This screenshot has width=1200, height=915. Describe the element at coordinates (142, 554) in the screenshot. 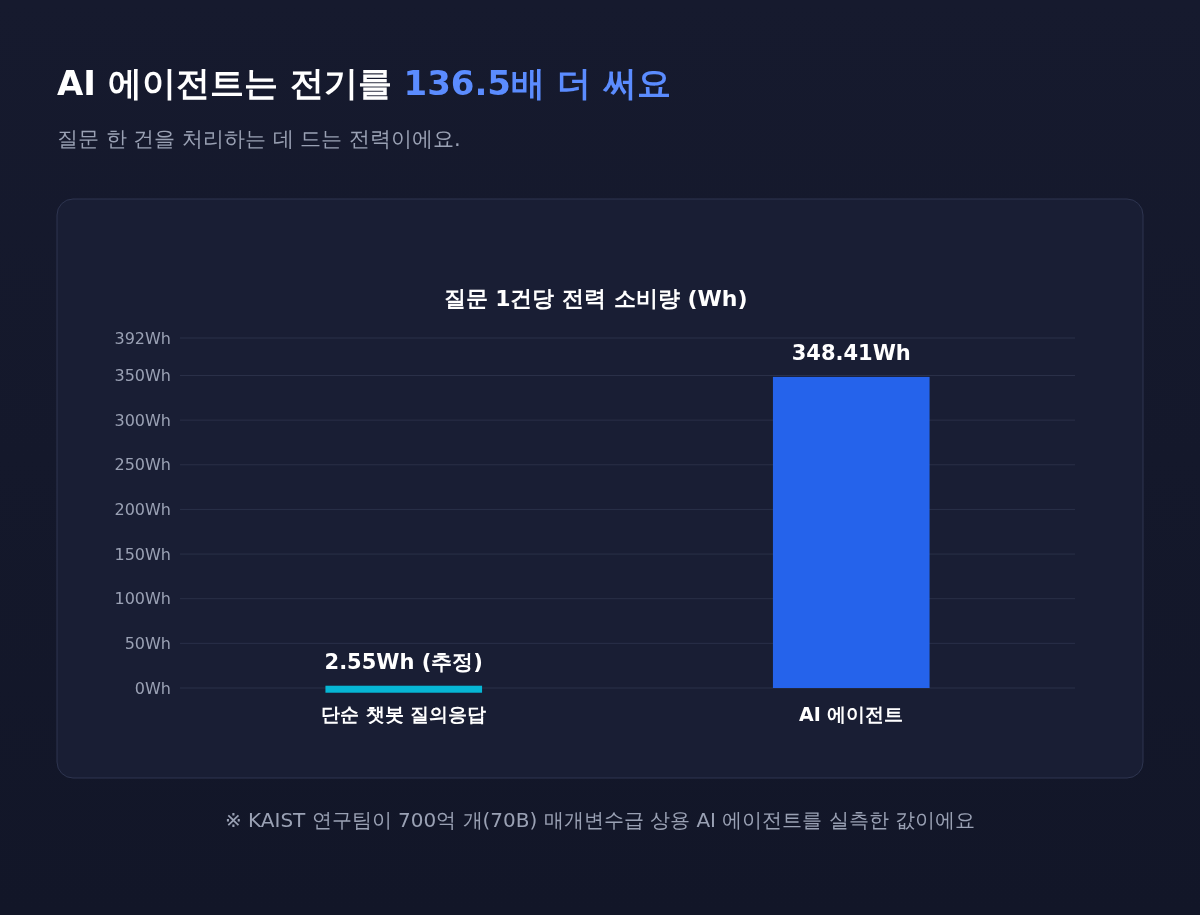

I see `y-tick-label: 150Wh` at that location.